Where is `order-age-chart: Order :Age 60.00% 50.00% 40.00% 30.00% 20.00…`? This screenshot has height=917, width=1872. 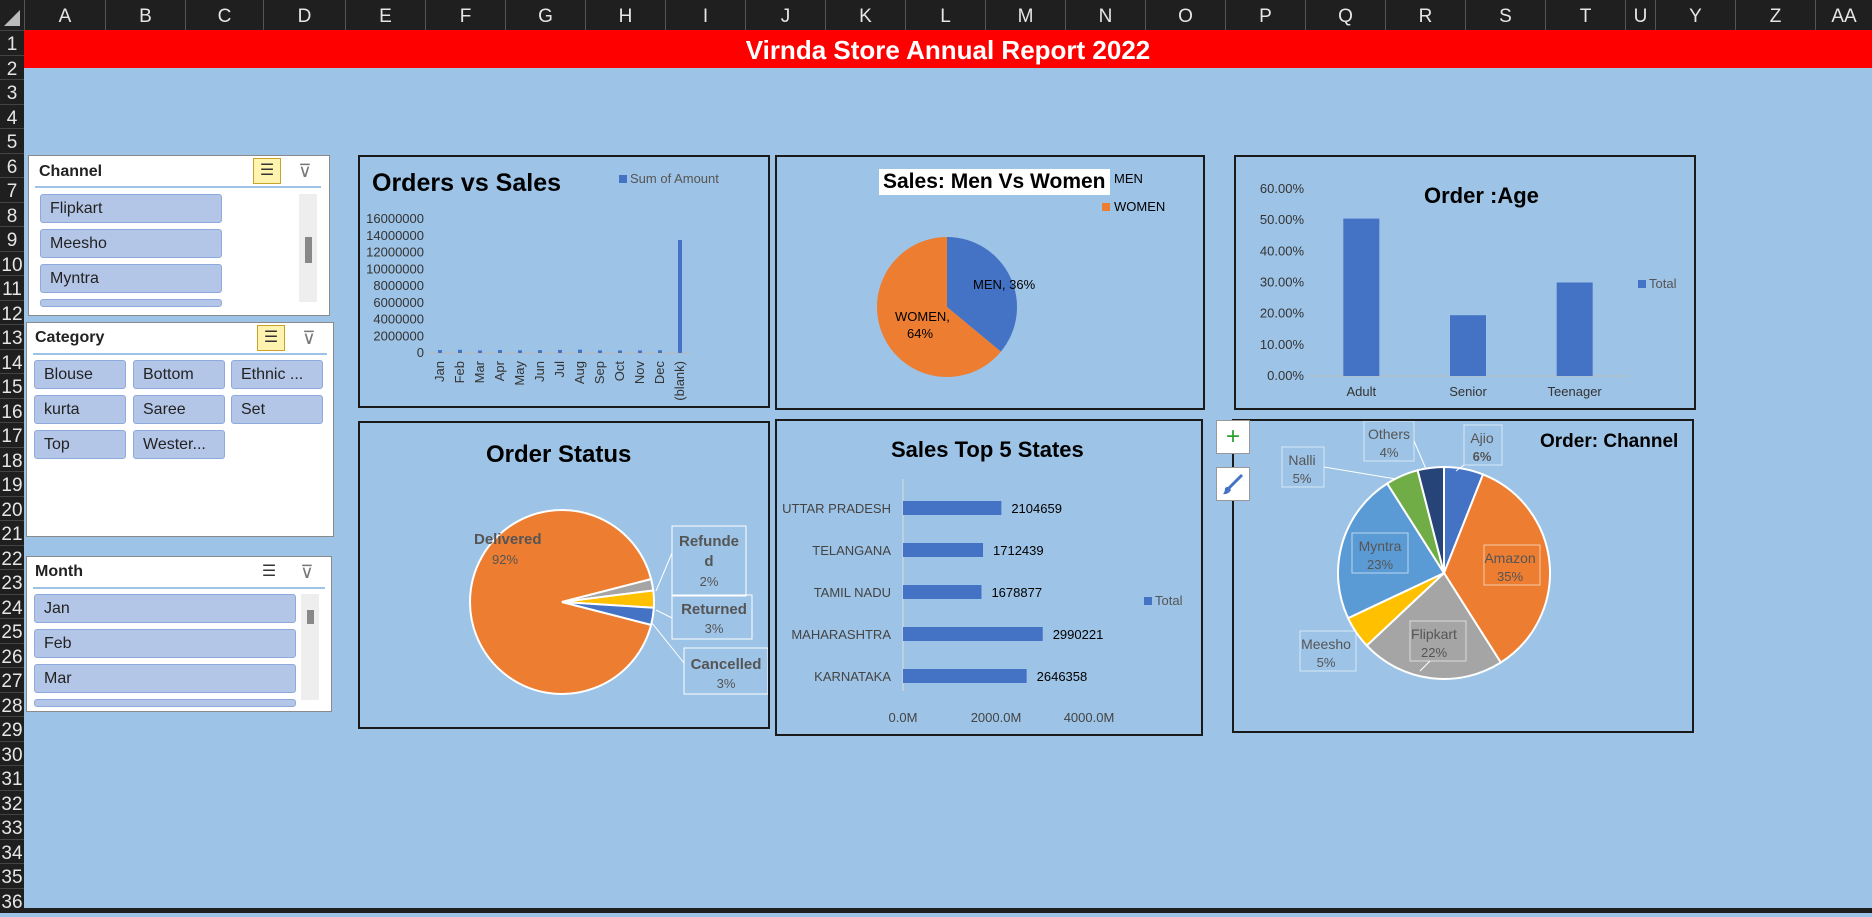
order-age-chart: Order :Age 60.00% 50.00% 40.00% 30.00% 20.00… is located at coordinates (1465, 282).